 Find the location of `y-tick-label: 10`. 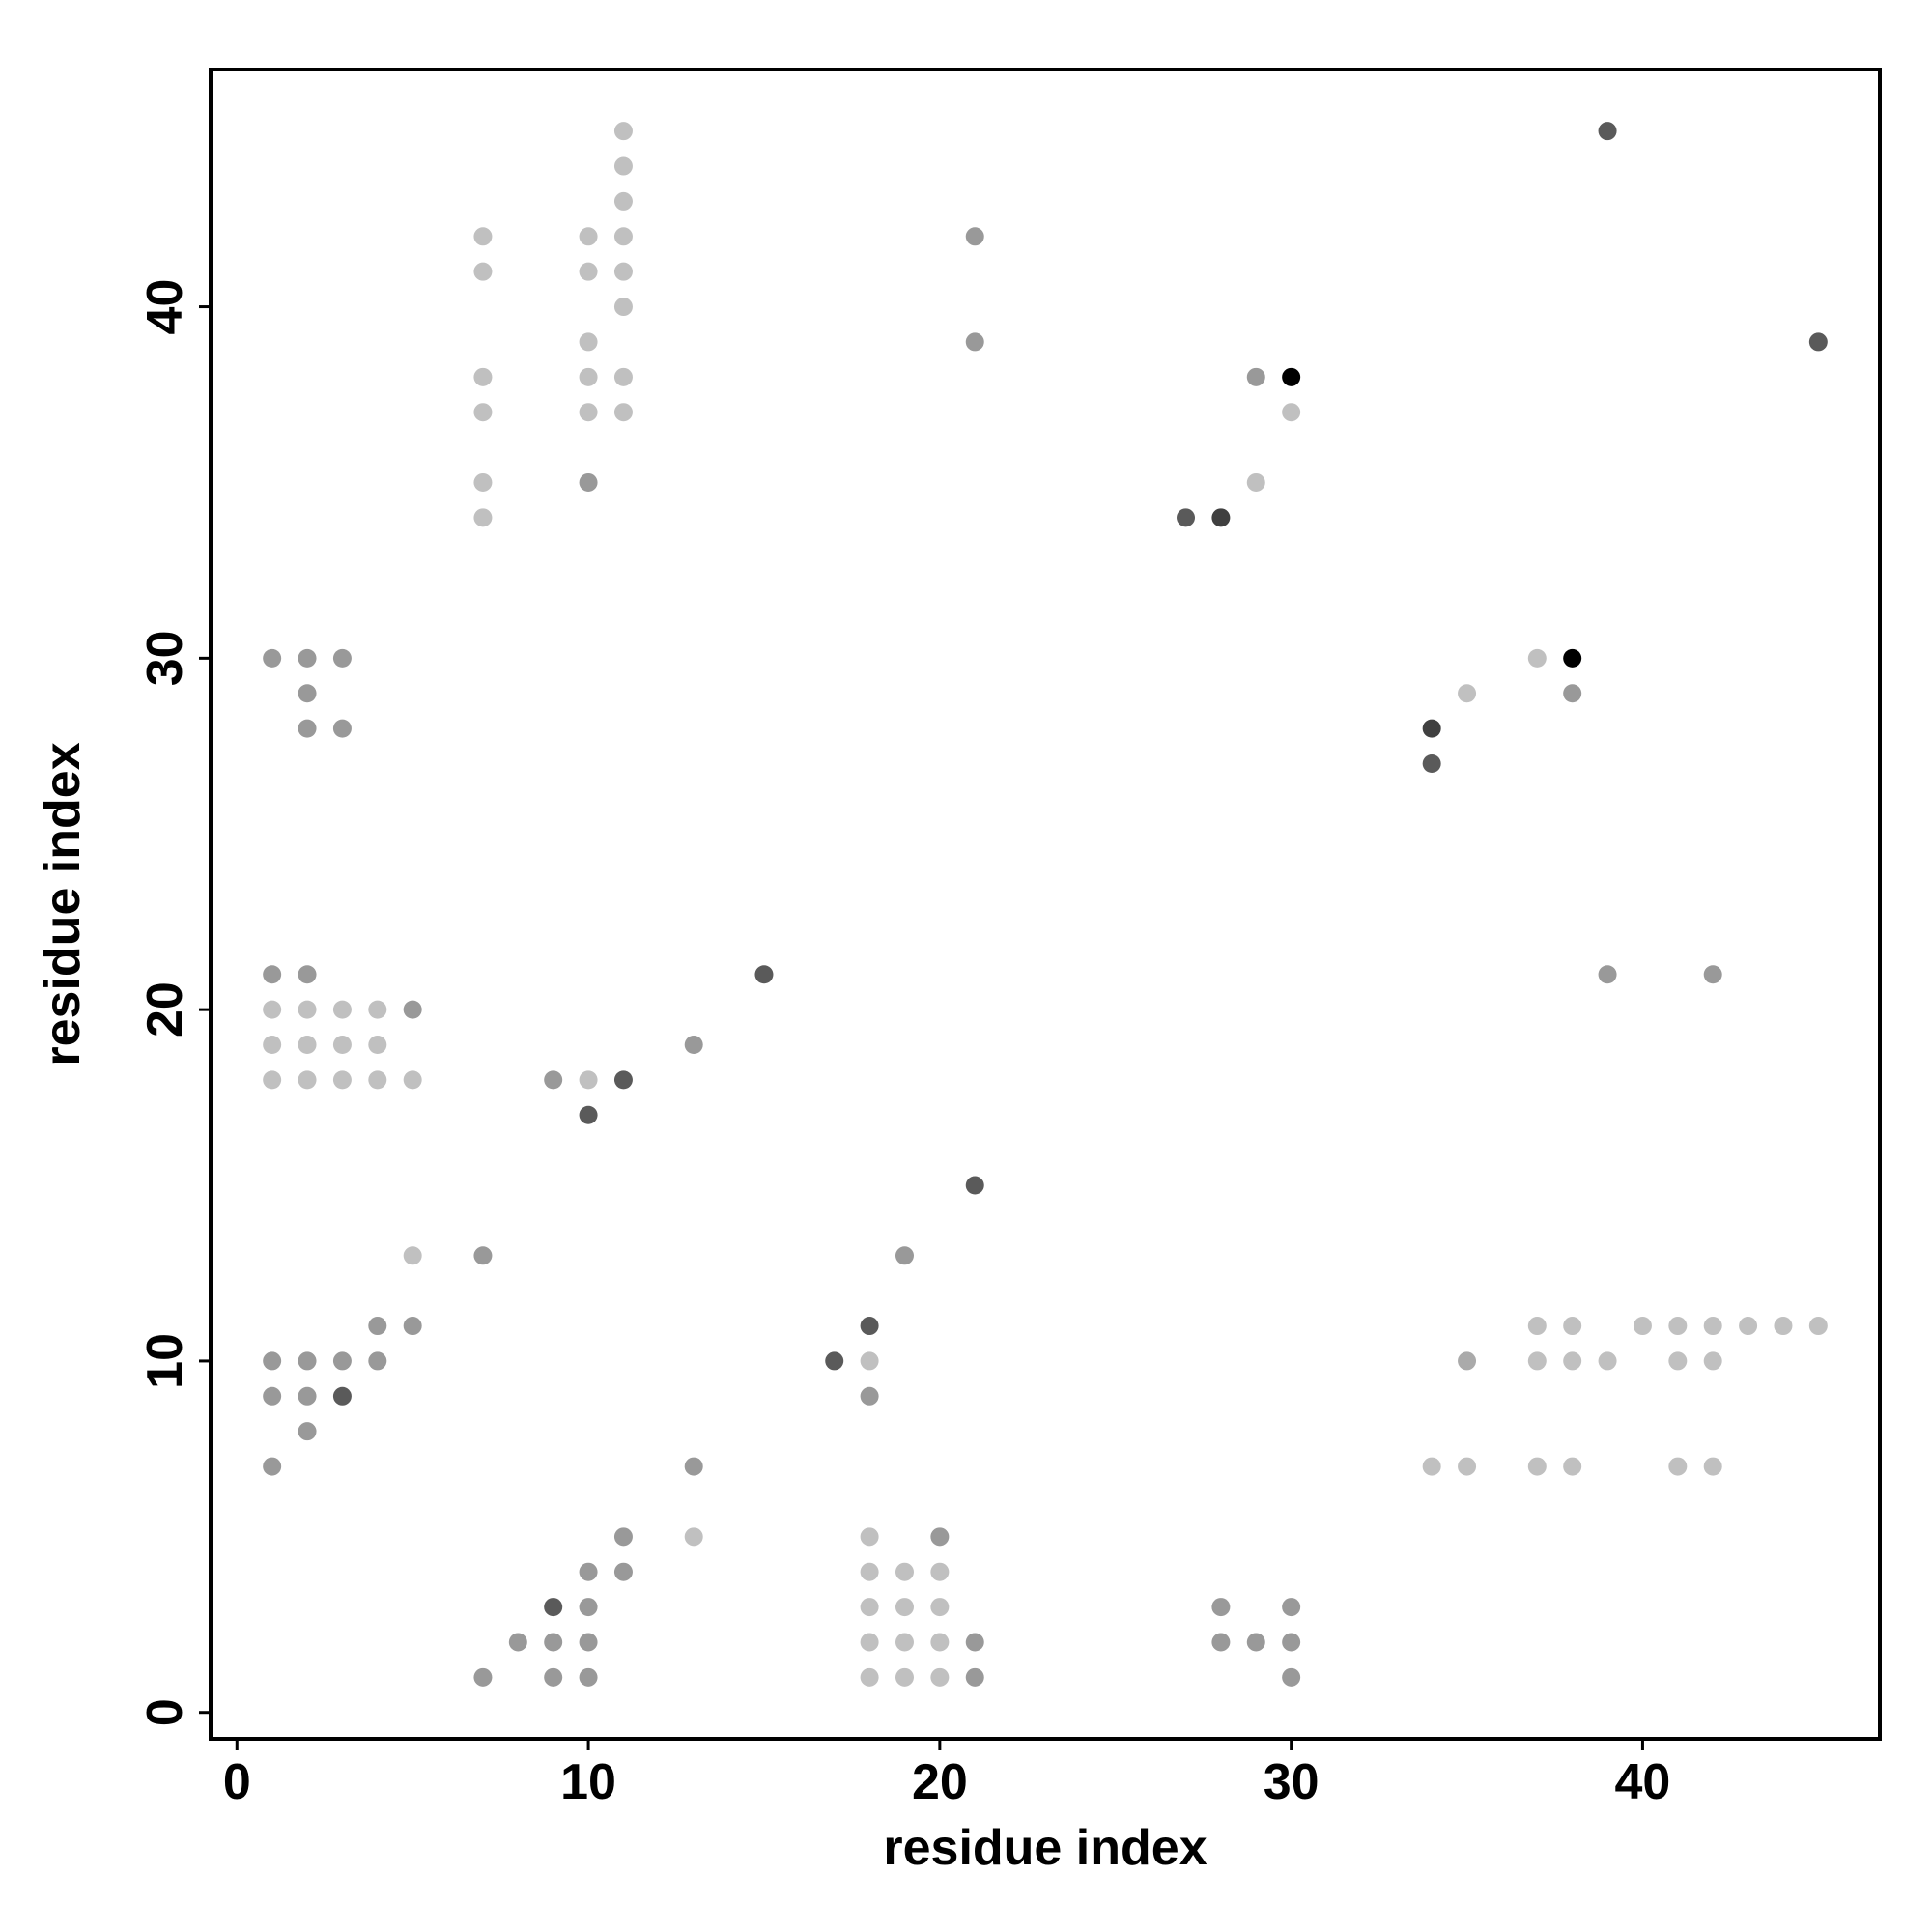

y-tick-label: 10 is located at coordinates (165, 1361).